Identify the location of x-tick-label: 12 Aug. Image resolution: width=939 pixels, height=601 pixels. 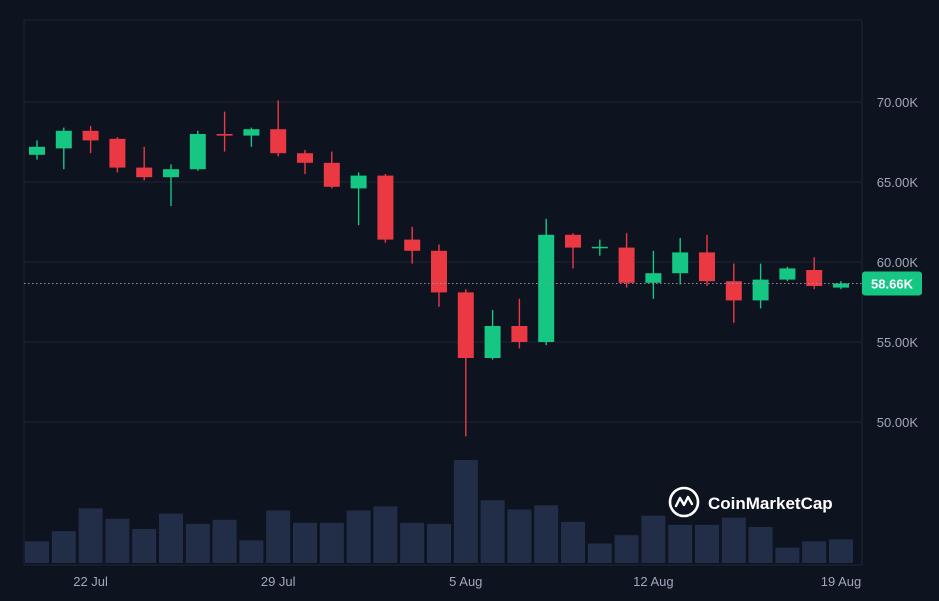
(653, 581).